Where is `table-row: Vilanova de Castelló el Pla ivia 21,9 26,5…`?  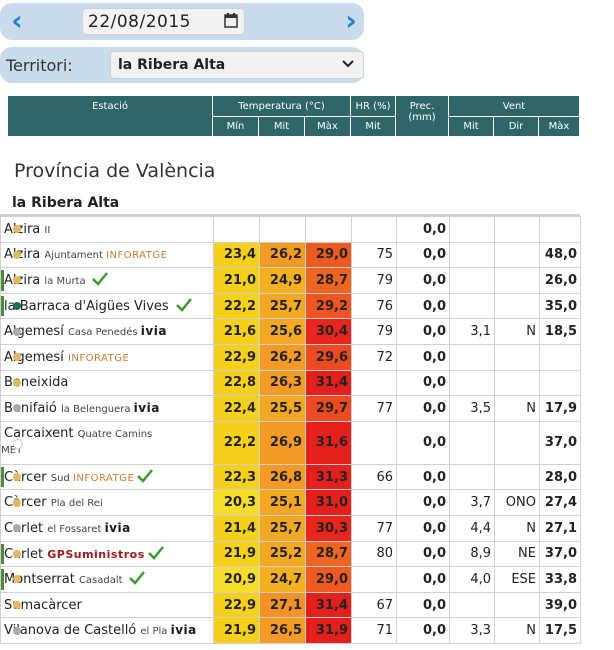 table-row: Vilanova de Castelló el Pla ivia 21,9 26,5… is located at coordinates (290, 630).